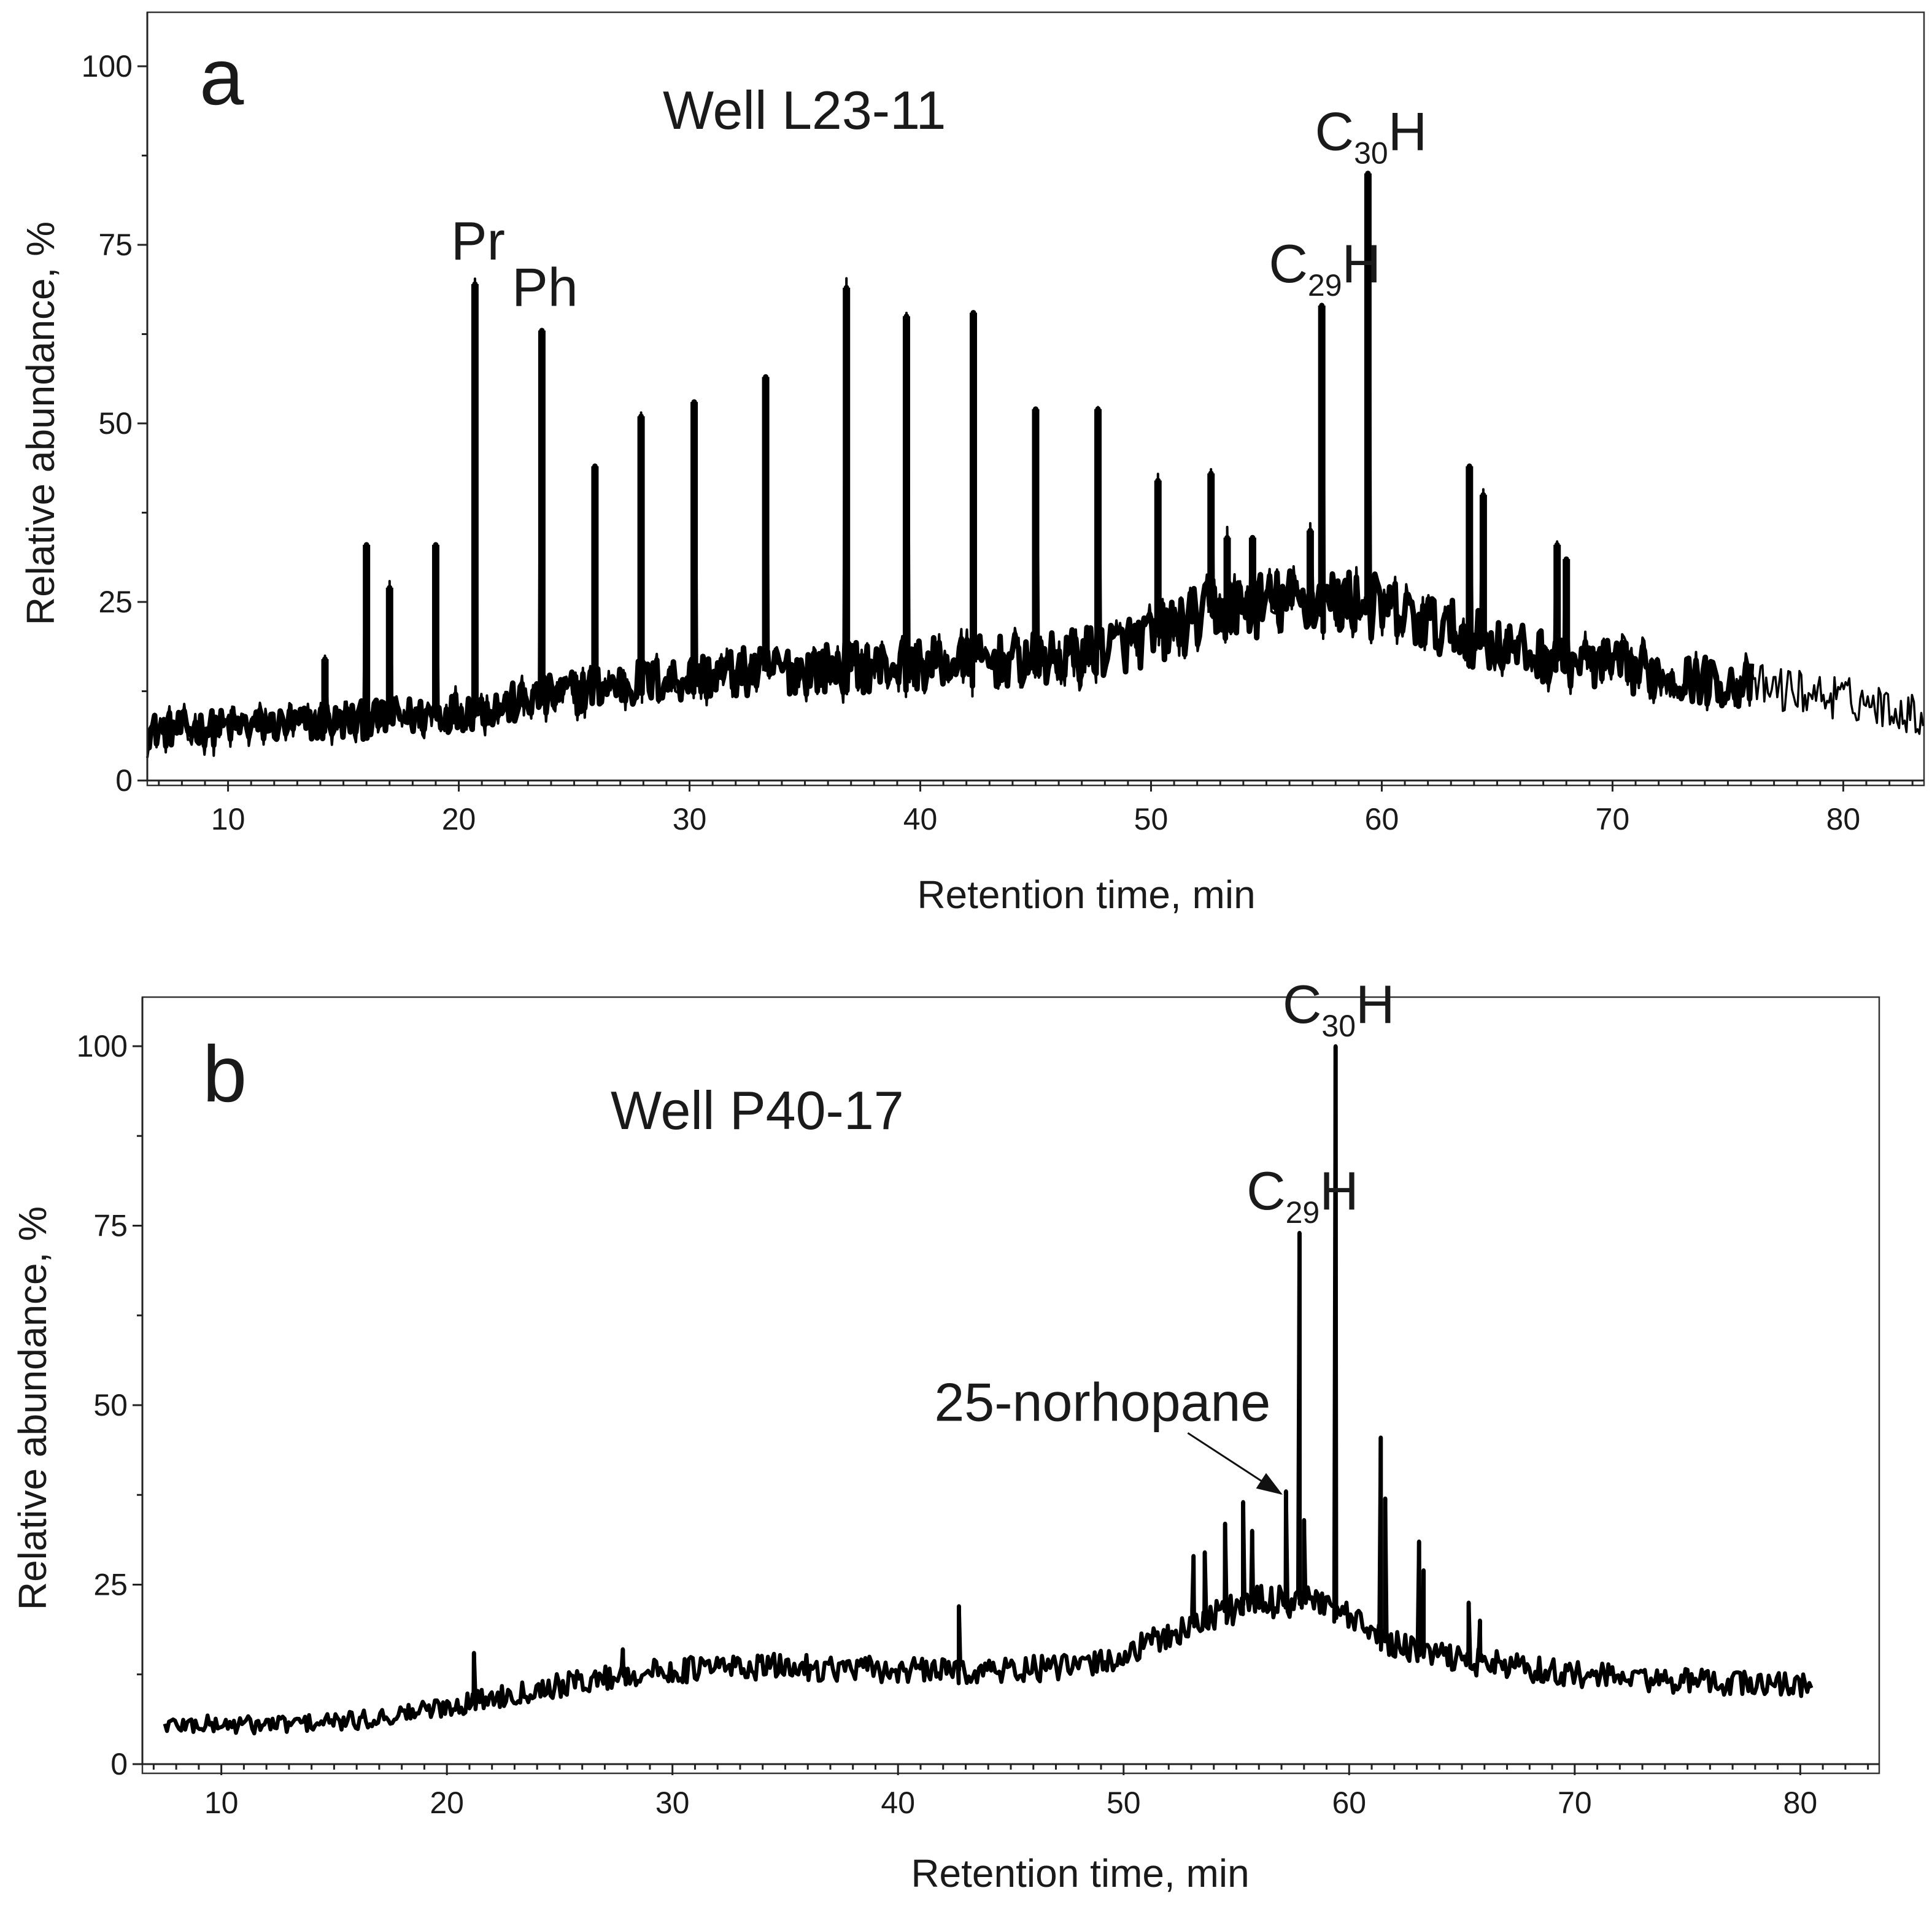 The height and width of the screenshot is (1912, 1932). I want to click on panel-a-title: Well L23-11, so click(804, 110).